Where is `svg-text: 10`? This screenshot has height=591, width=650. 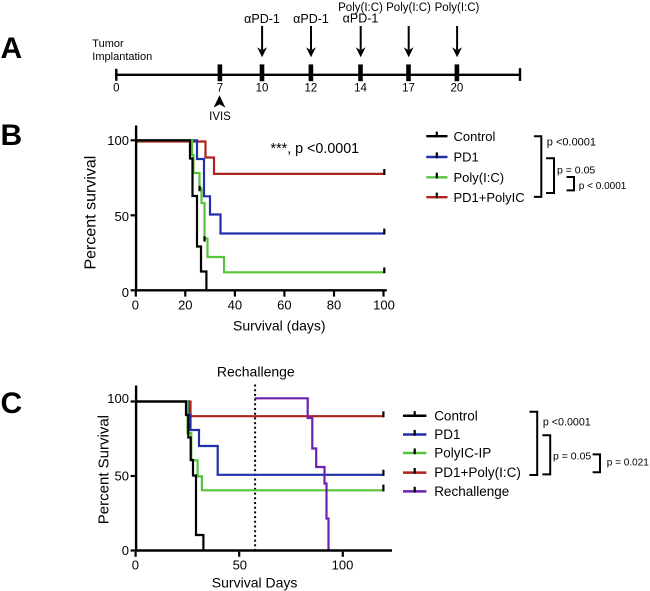
svg-text: 10 is located at coordinates (262, 89).